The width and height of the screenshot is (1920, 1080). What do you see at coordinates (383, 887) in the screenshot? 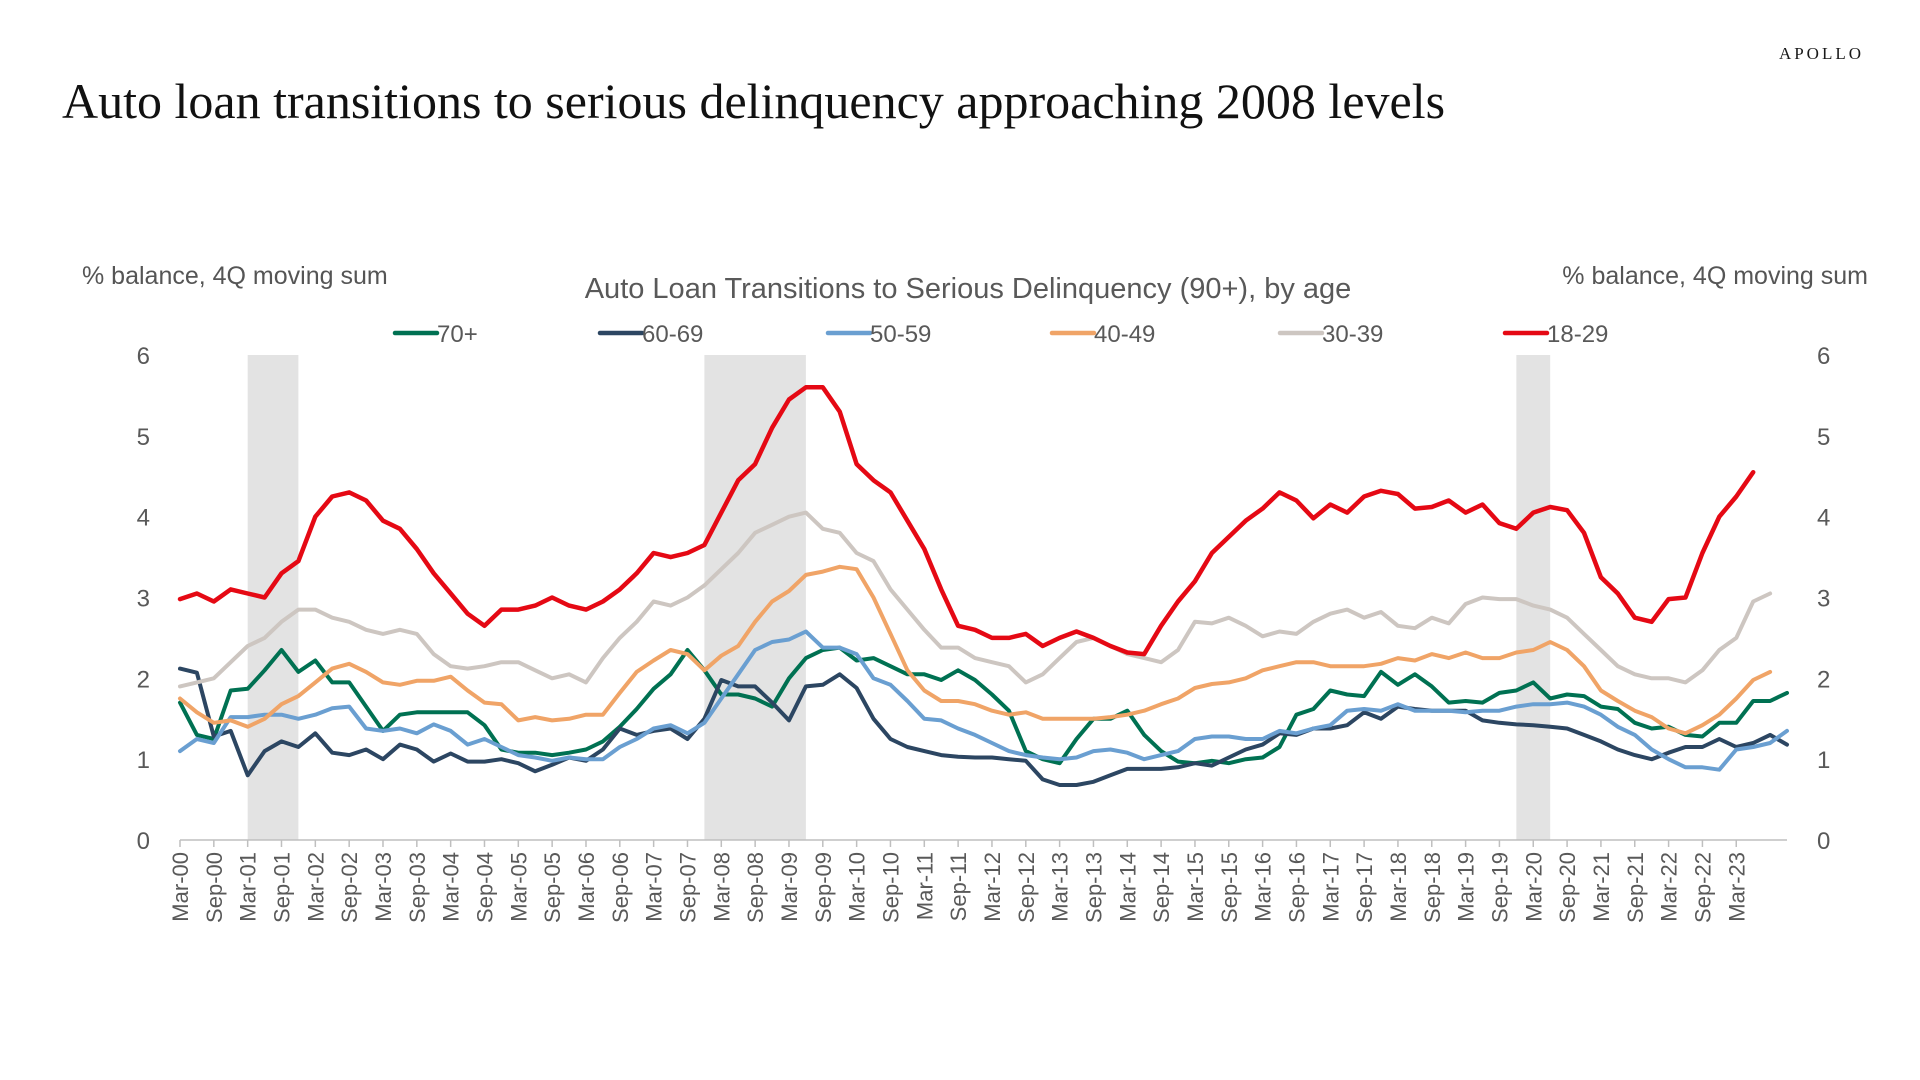
I see `x-tick-label: Mar-03` at bounding box center [383, 887].